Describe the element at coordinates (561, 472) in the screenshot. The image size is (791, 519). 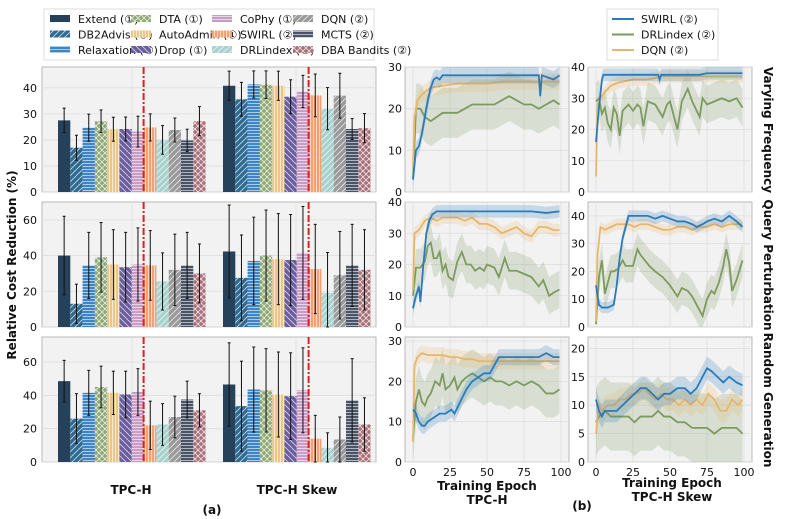
I see `x-tick-label: 100` at that location.